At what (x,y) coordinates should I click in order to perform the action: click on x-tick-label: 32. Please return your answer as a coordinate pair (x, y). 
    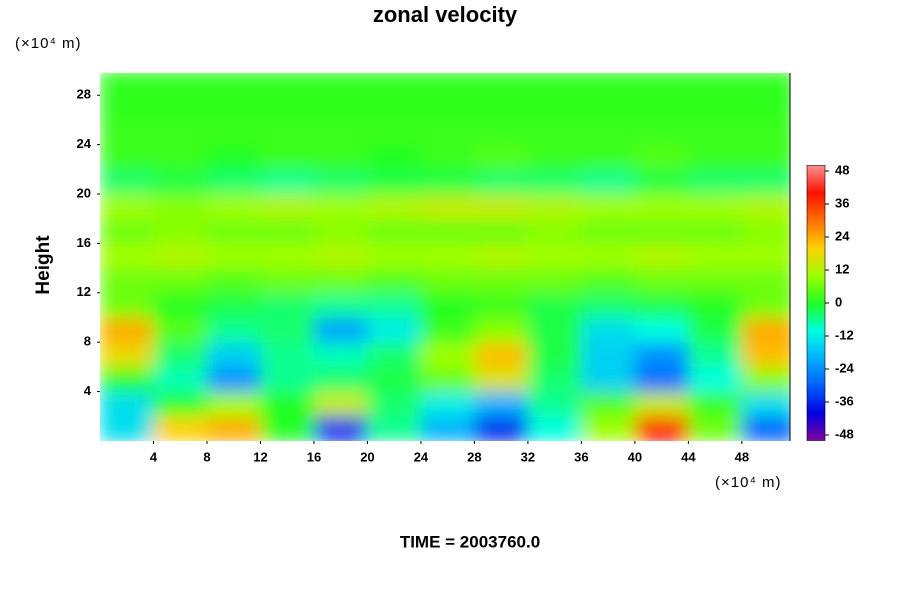
    Looking at the image, I should click on (528, 456).